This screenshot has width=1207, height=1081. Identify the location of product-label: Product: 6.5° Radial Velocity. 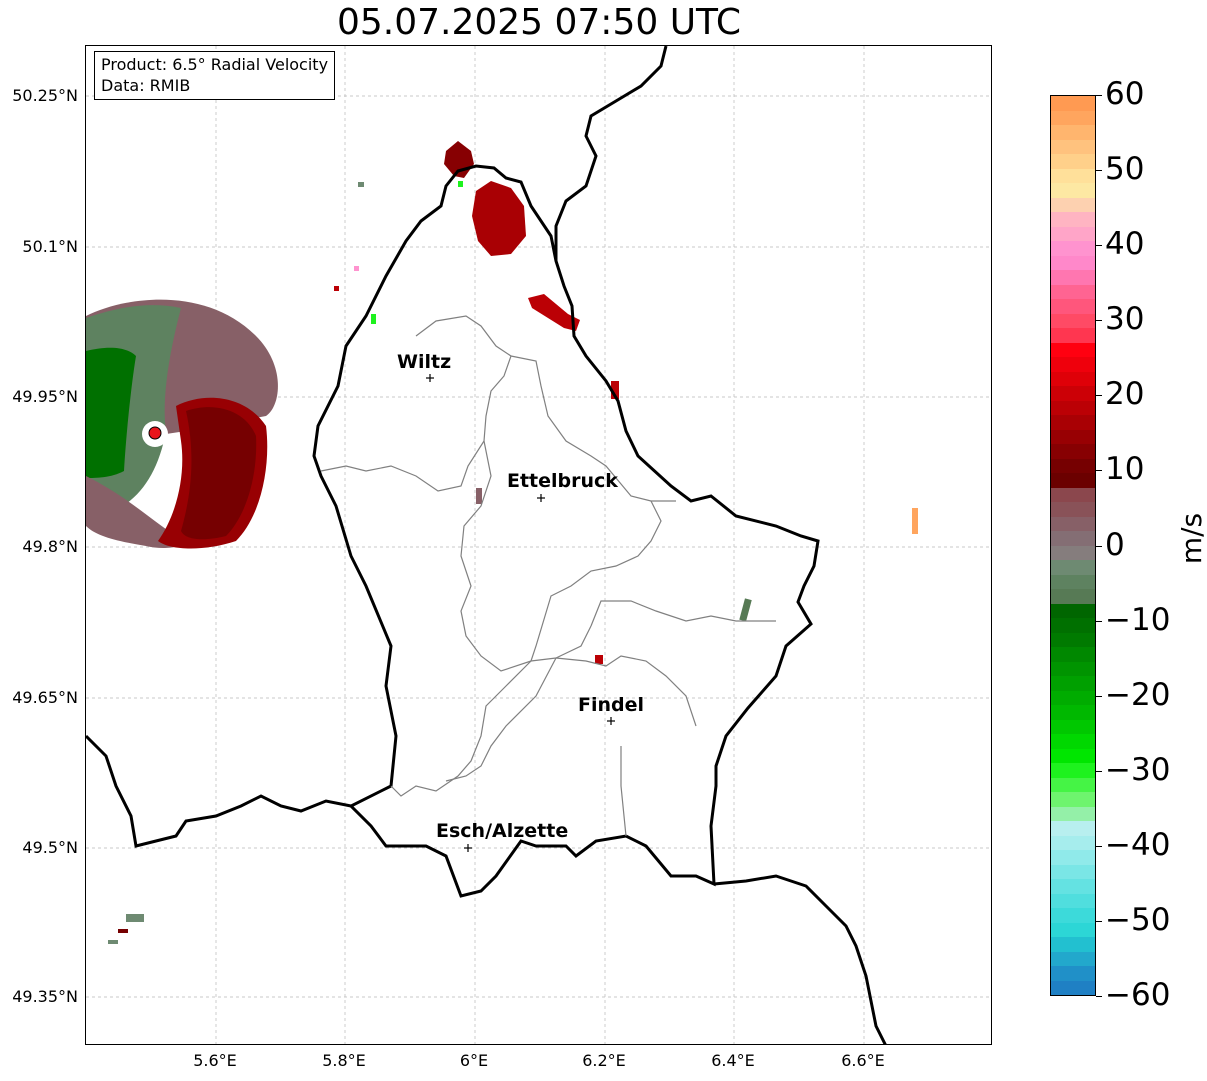
(215, 64).